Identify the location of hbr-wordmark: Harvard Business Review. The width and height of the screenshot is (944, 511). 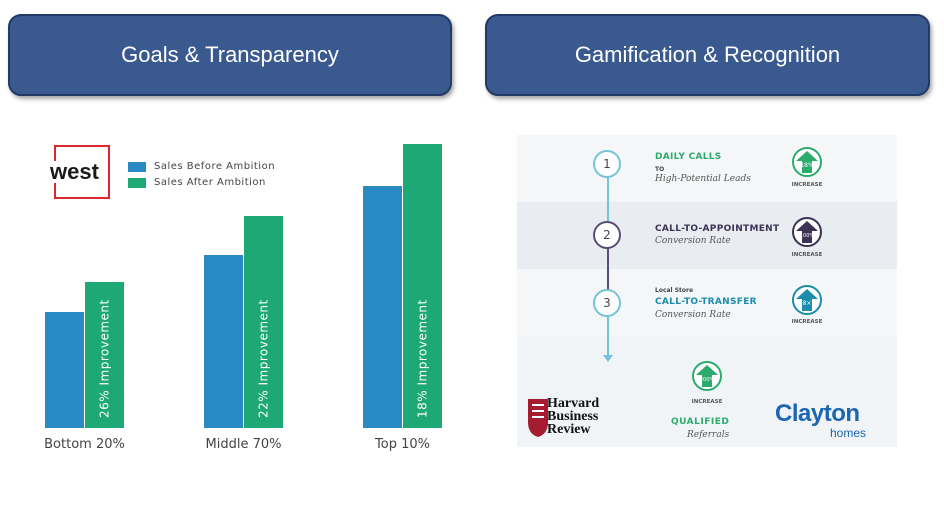
(573, 416).